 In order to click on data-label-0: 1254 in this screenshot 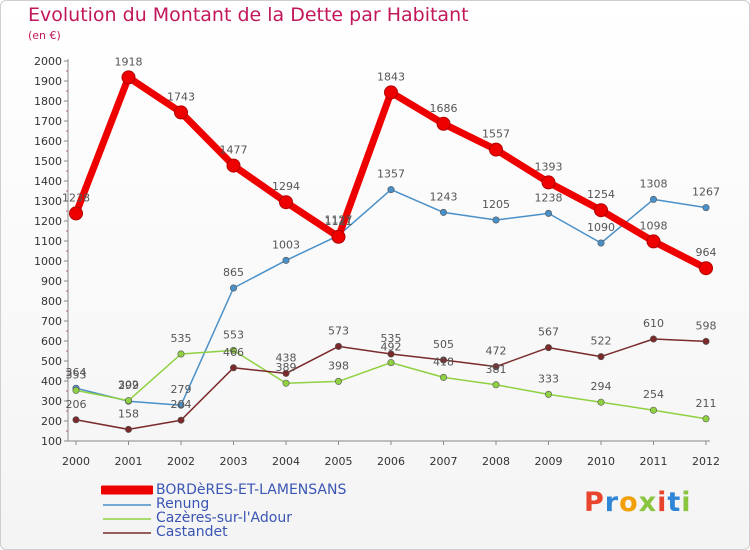, I will do `click(601, 194)`.